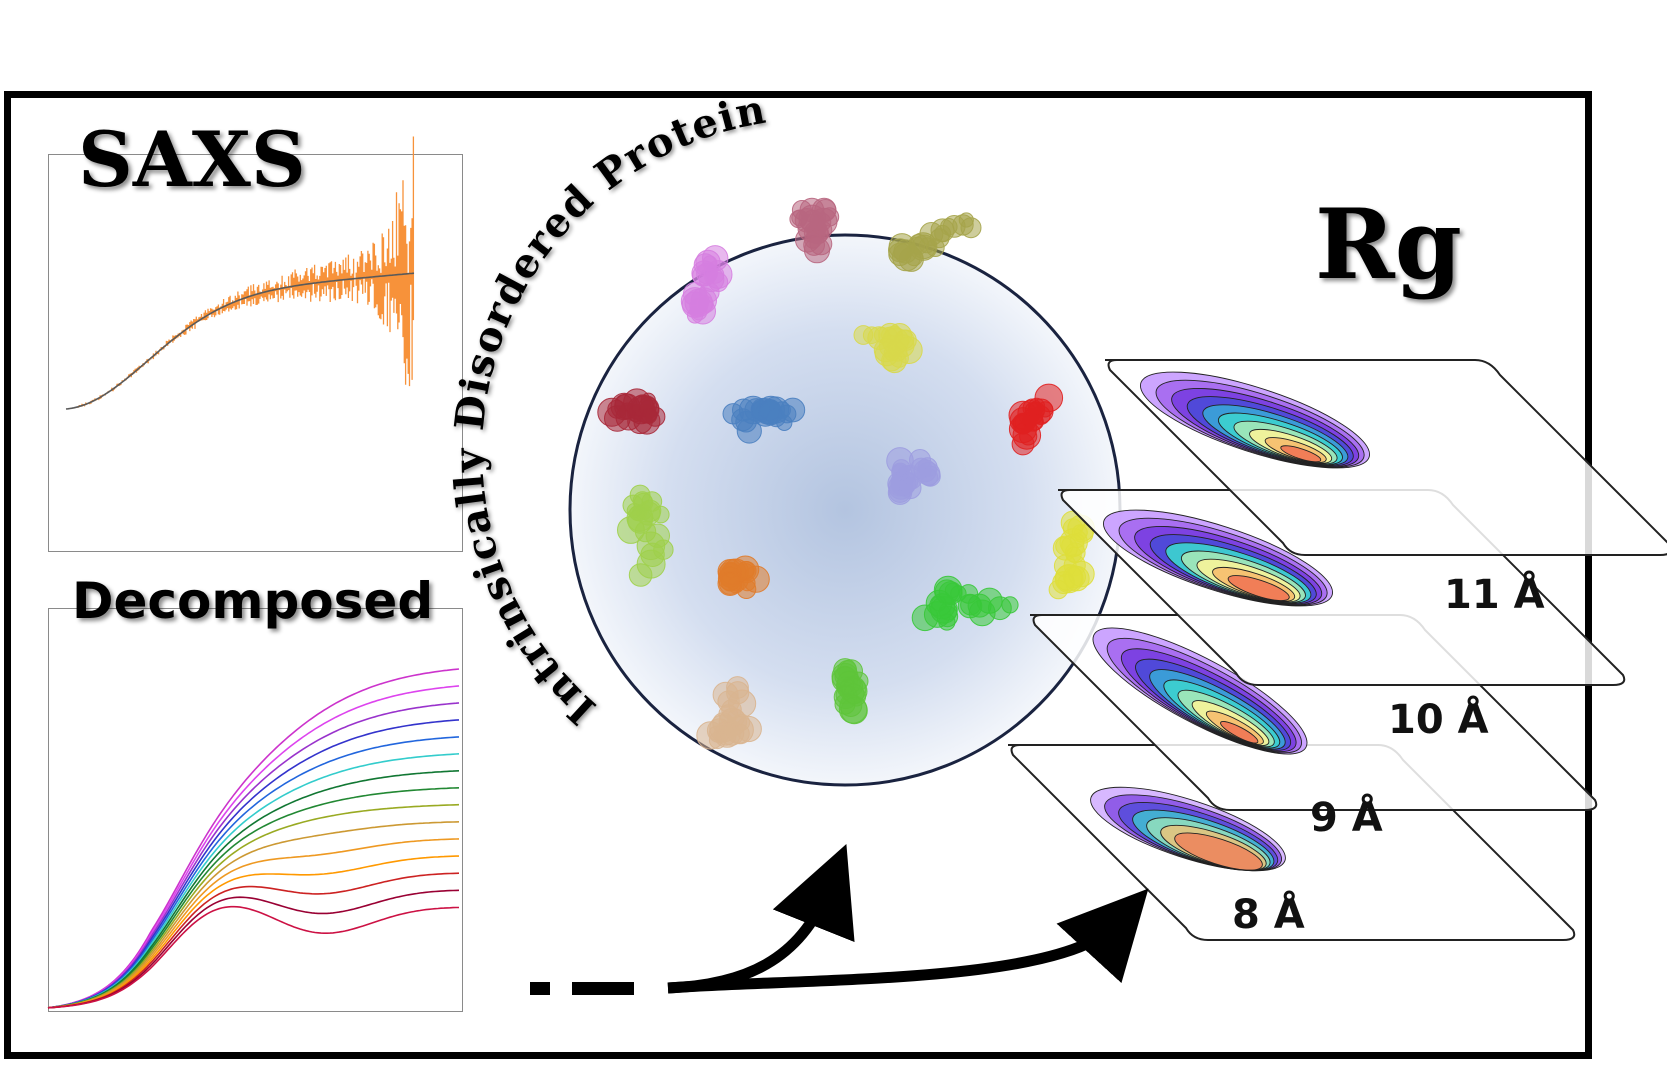  Describe the element at coordinates (965, 603) in the screenshot. I see `molecule-green` at that location.